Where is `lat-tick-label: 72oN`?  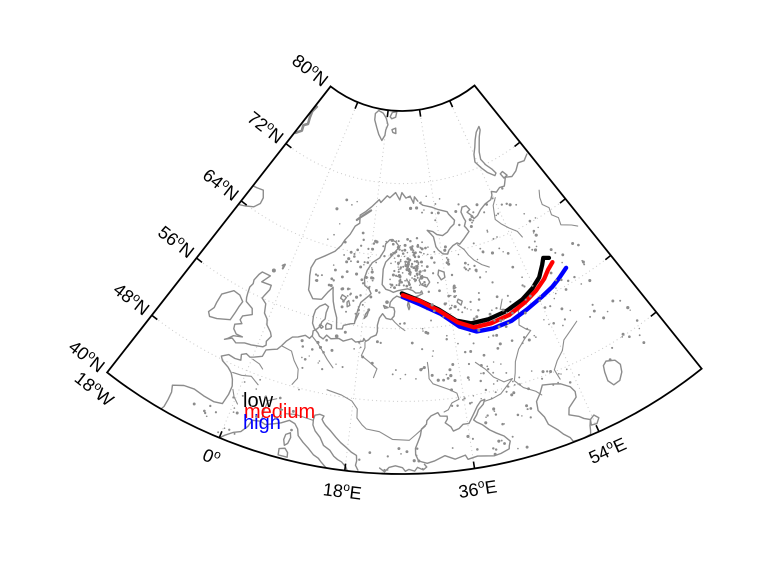 lat-tick-label: 72oN is located at coordinates (266, 127).